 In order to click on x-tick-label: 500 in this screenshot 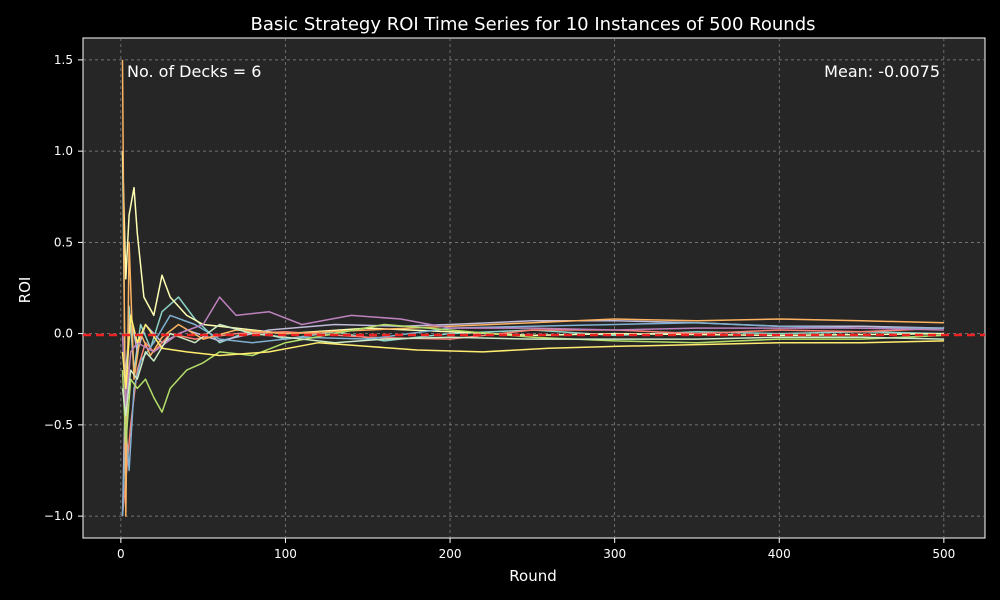, I will do `click(943, 554)`.